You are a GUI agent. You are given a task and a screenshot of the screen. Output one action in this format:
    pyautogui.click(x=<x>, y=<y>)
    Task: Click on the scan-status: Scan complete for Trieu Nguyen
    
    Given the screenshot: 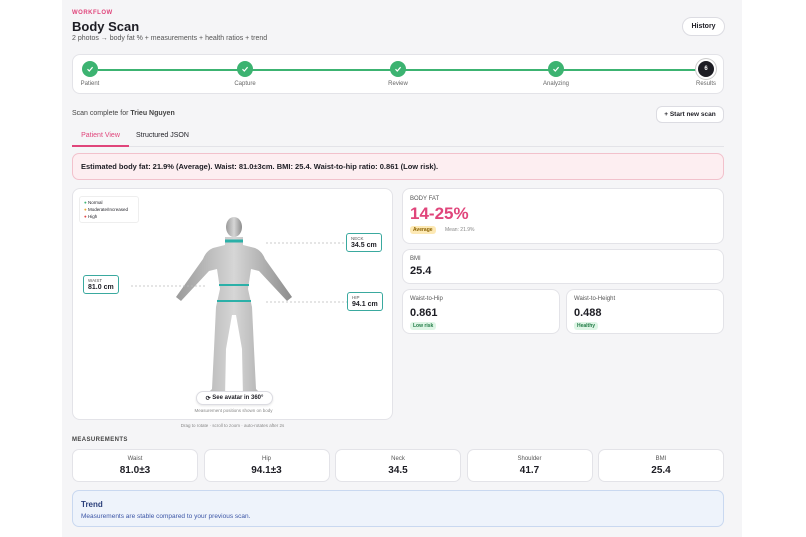 What is the action you would take?
    pyautogui.click(x=123, y=113)
    